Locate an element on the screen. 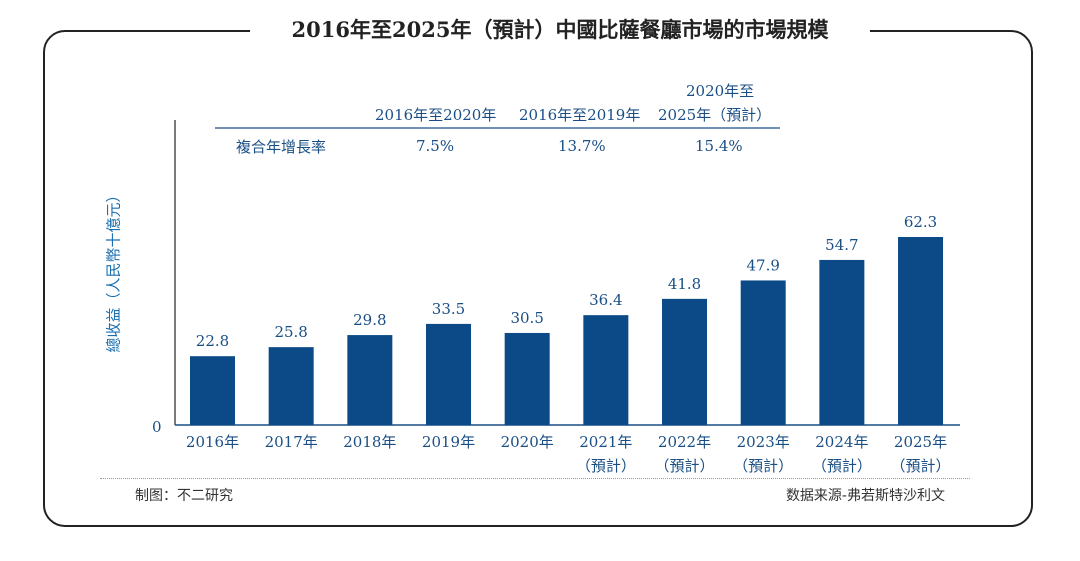  bar-2025年 is located at coordinates (921, 331).